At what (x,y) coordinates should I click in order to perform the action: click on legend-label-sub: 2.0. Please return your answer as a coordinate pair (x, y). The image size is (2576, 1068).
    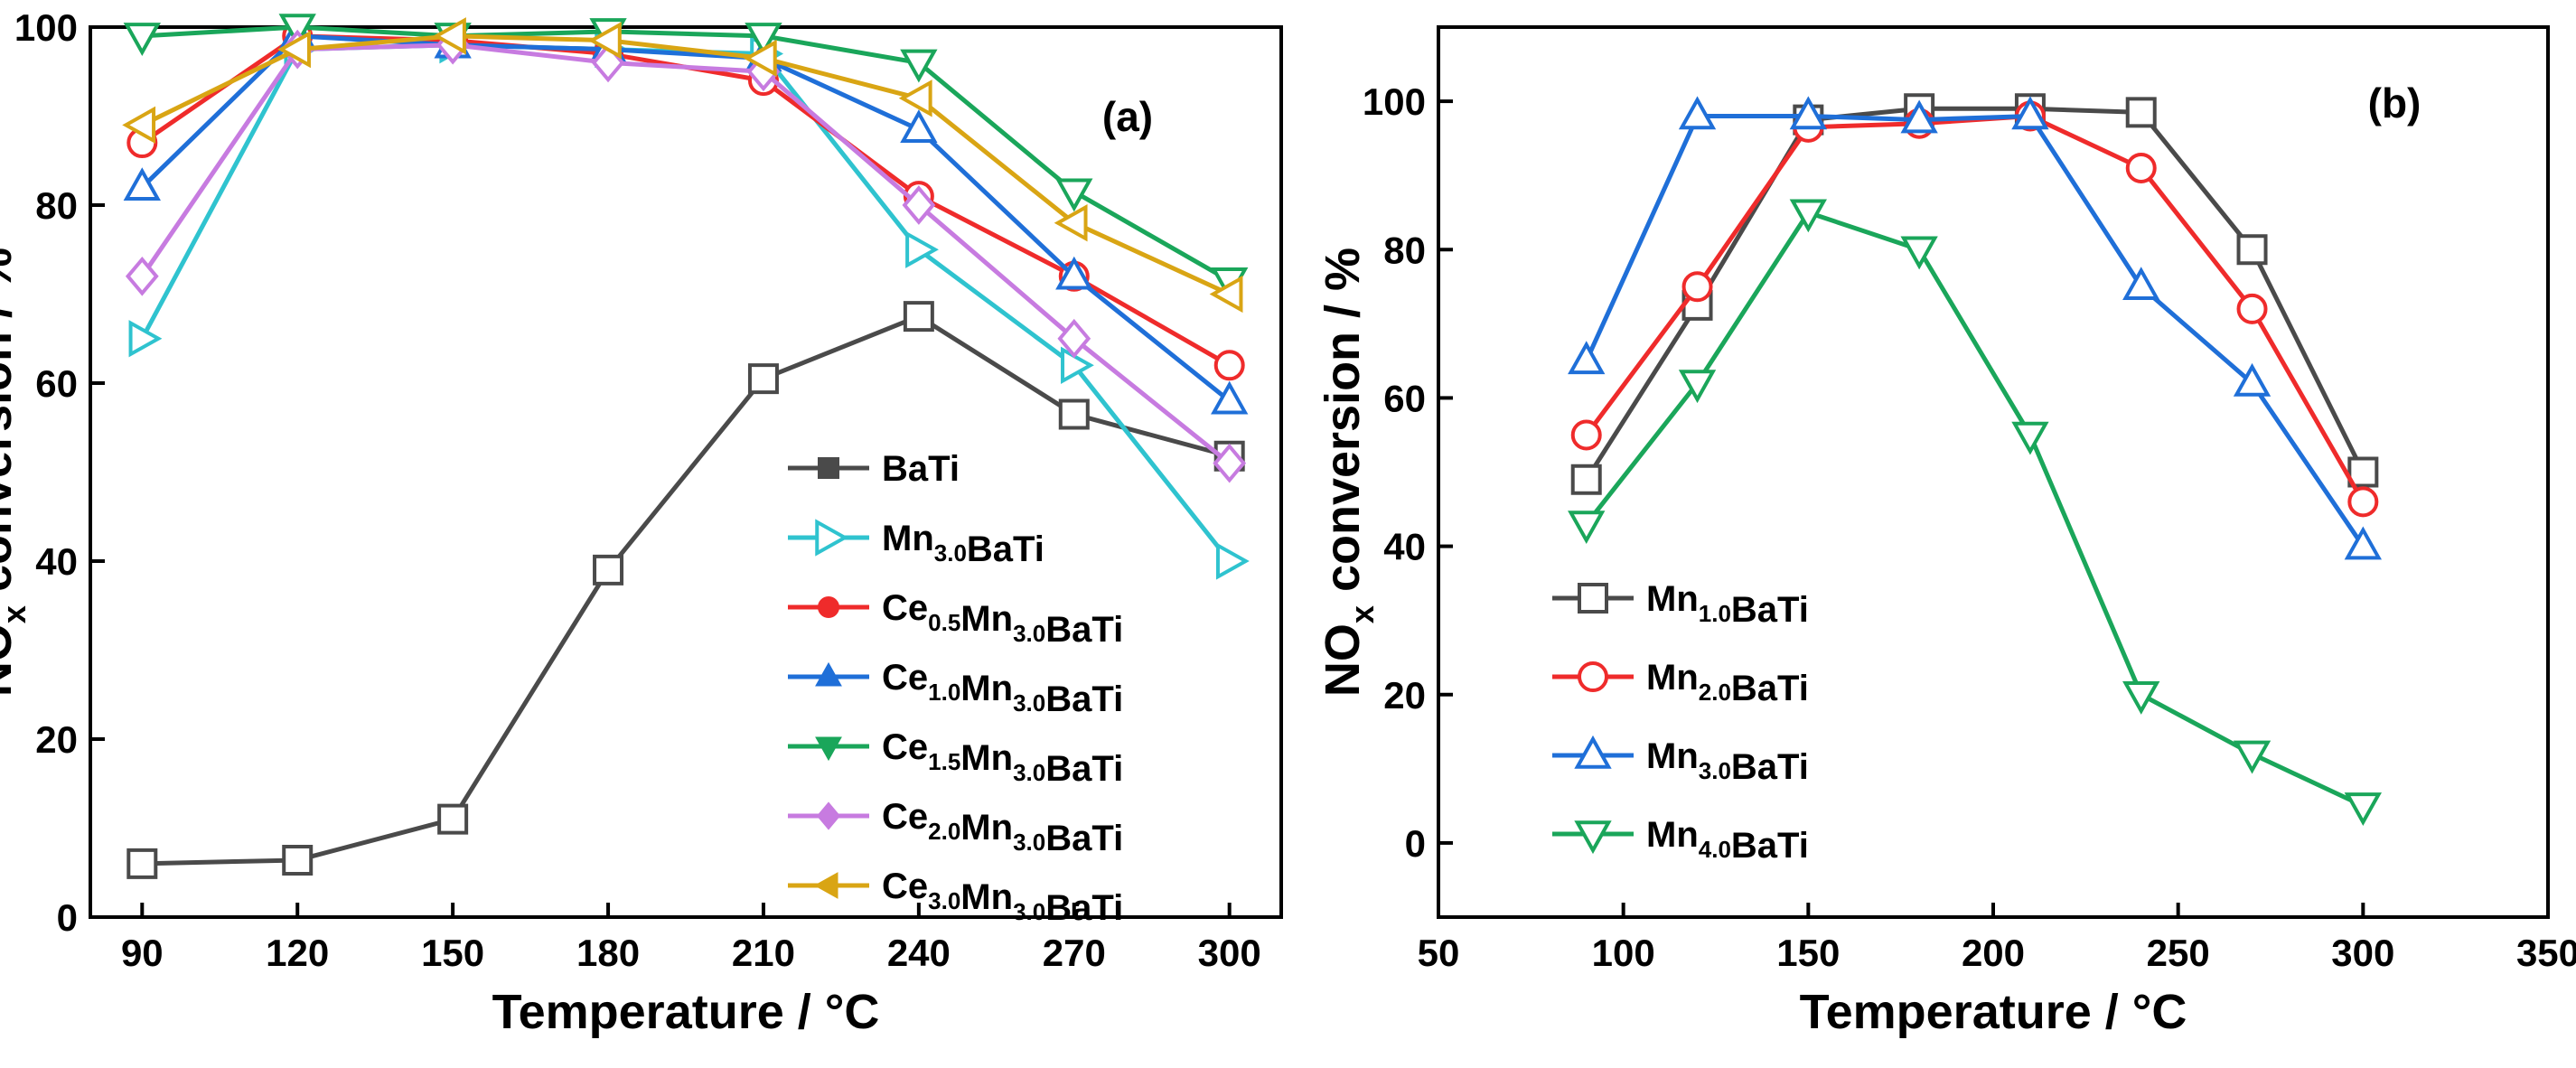
    Looking at the image, I should click on (1715, 692).